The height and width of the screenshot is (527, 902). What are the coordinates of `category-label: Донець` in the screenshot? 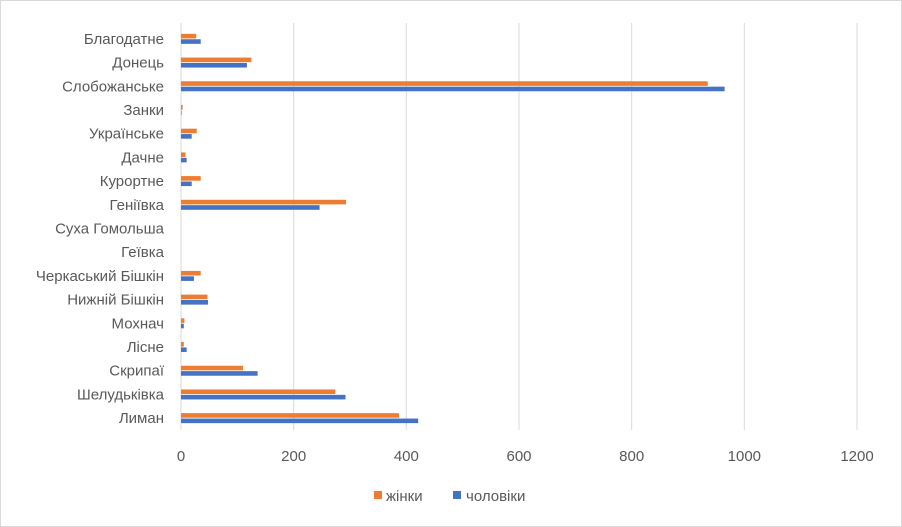 It's located at (138, 63).